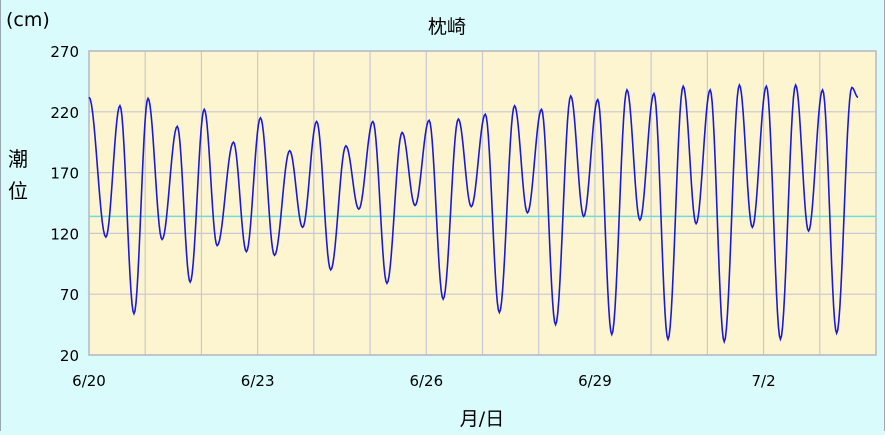  I want to click on x-tick-label: 7/2, so click(764, 381).